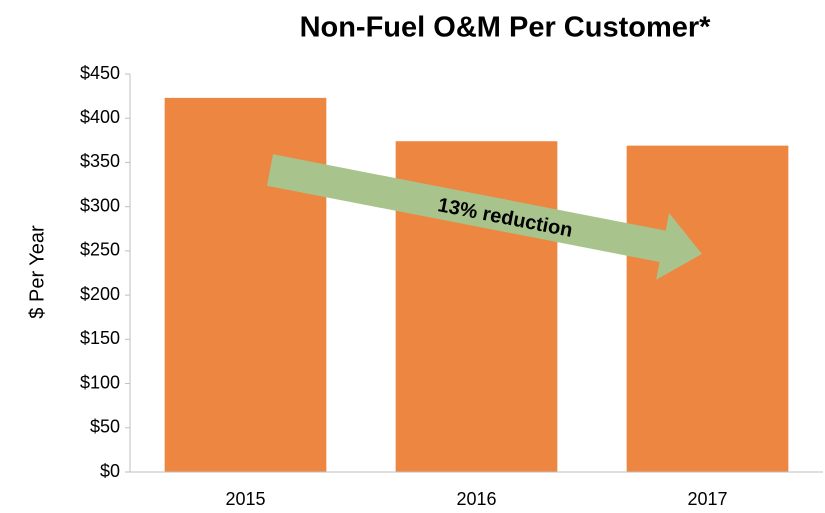 This screenshot has height=513, width=825. I want to click on y-tick-label: $200, so click(100, 294).